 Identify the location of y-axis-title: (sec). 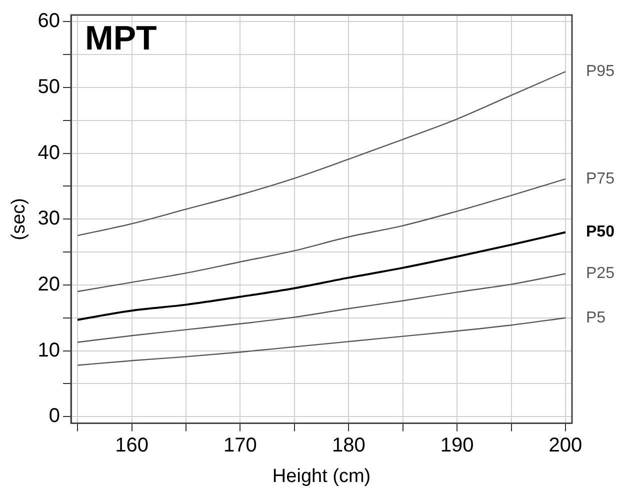
(19, 219).